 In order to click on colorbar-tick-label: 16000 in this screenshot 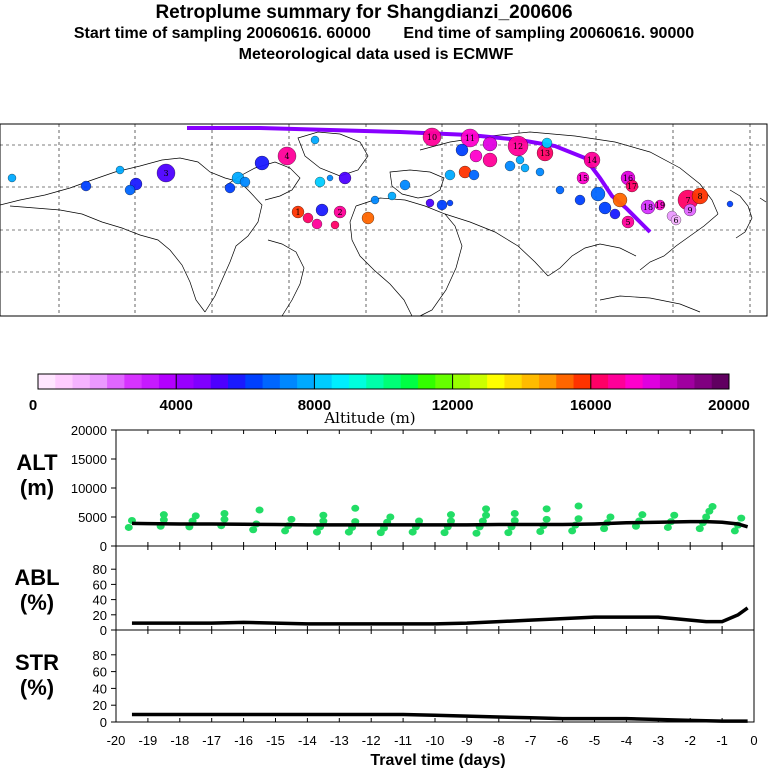, I will do `click(591, 405)`.